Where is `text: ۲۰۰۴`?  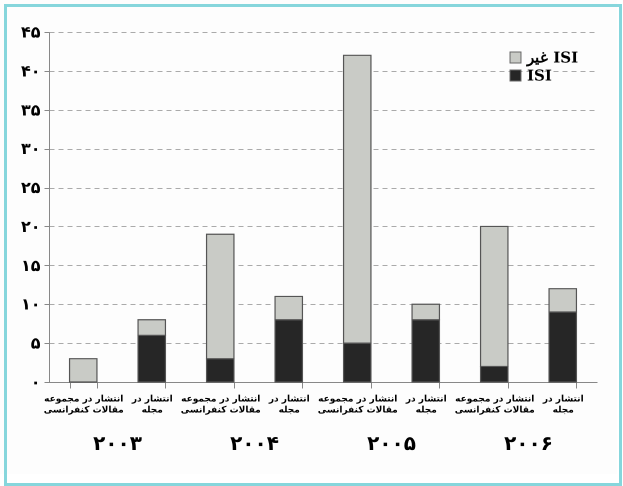 text: ۲۰۰۴ is located at coordinates (254, 443).